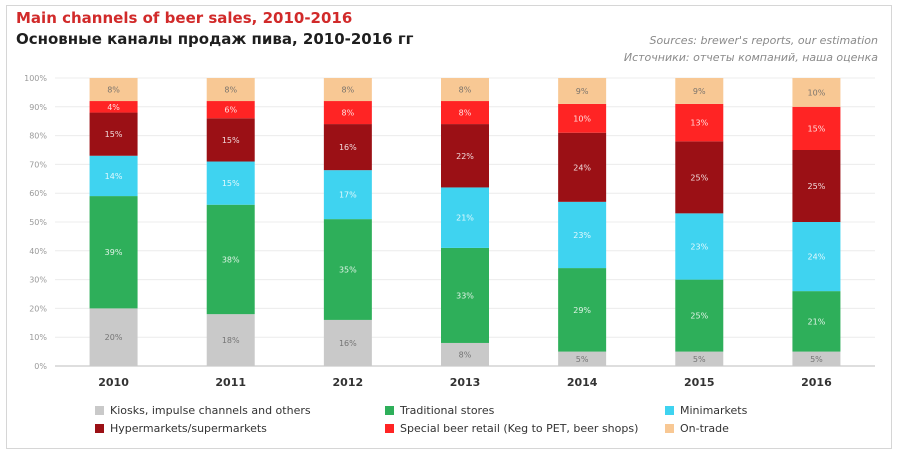 The height and width of the screenshot is (454, 900). I want to click on bar-value-label: 14%, so click(114, 176).